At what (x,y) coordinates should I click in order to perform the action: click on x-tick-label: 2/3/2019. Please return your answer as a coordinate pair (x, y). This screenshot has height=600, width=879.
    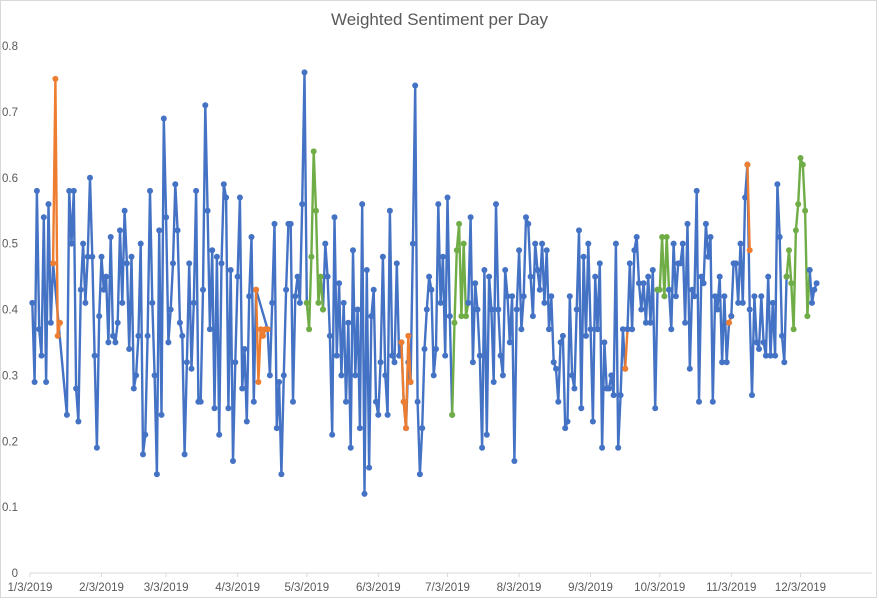
    Looking at the image, I should click on (101, 588).